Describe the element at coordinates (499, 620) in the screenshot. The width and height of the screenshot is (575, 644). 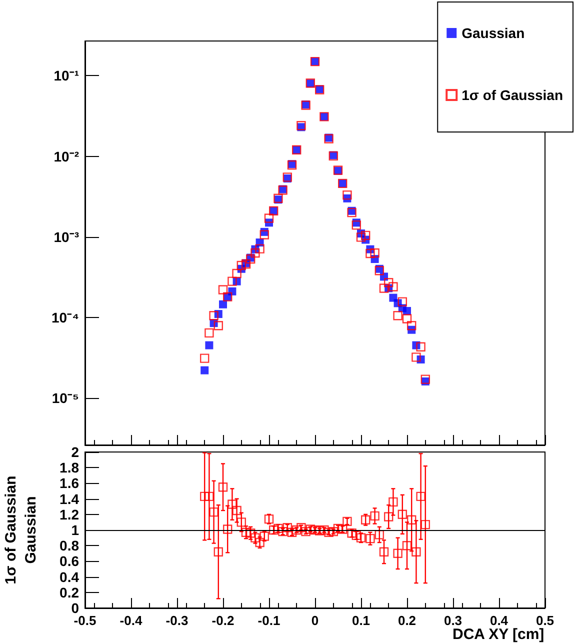
I see `x-tick-label: 0.4` at that location.